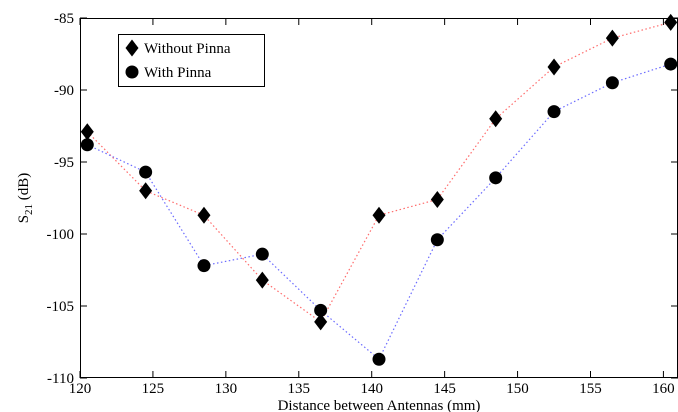 The width and height of the screenshot is (678, 412). Describe the element at coordinates (64, 91) in the screenshot. I see `y-tick-label: -90` at that location.